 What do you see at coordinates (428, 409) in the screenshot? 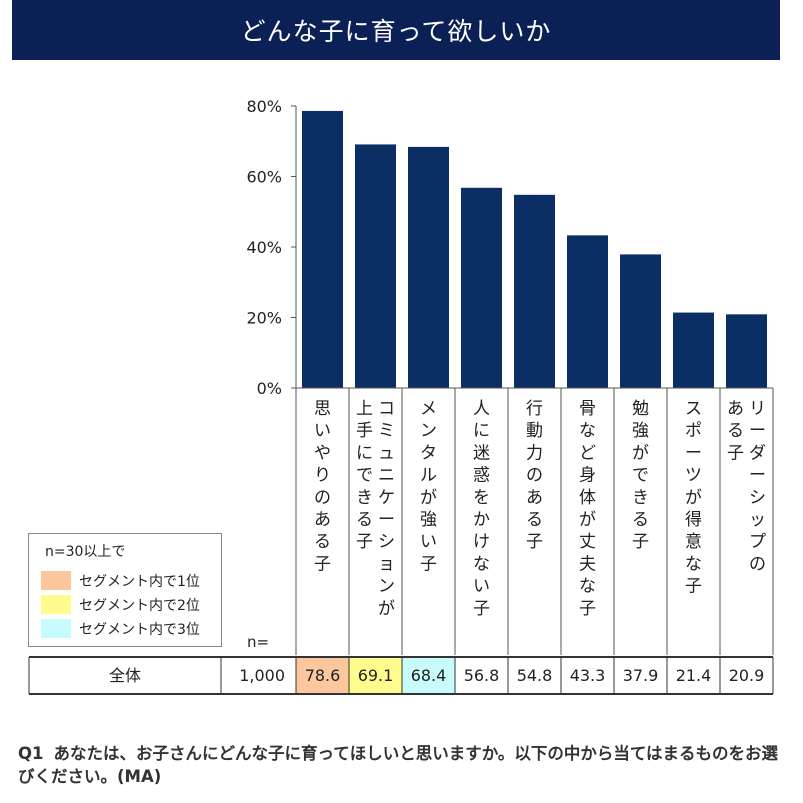
I see `category-label-char: メ` at bounding box center [428, 409].